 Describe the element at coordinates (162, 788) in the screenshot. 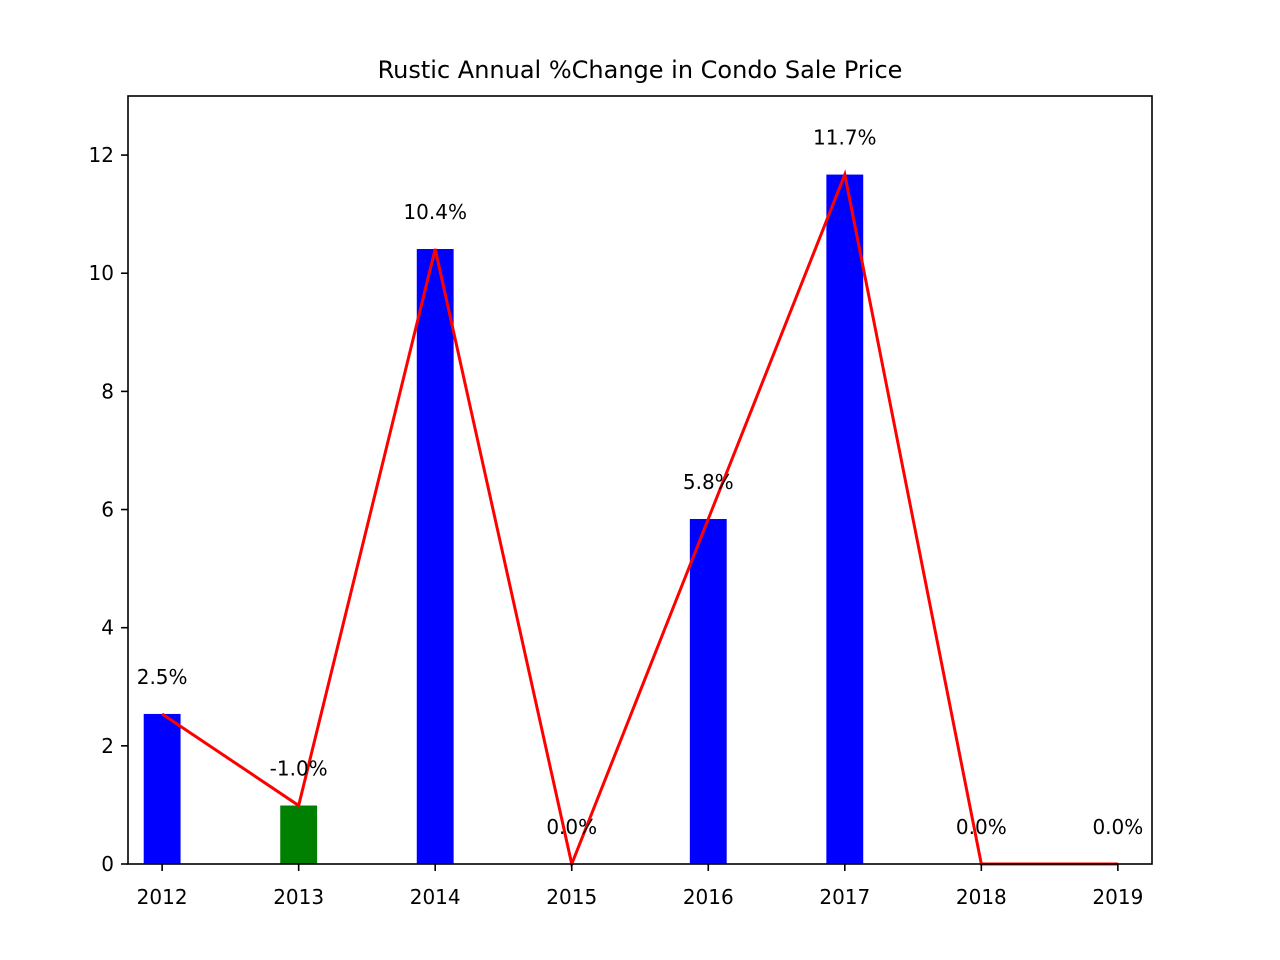

I see `bar-2012` at that location.